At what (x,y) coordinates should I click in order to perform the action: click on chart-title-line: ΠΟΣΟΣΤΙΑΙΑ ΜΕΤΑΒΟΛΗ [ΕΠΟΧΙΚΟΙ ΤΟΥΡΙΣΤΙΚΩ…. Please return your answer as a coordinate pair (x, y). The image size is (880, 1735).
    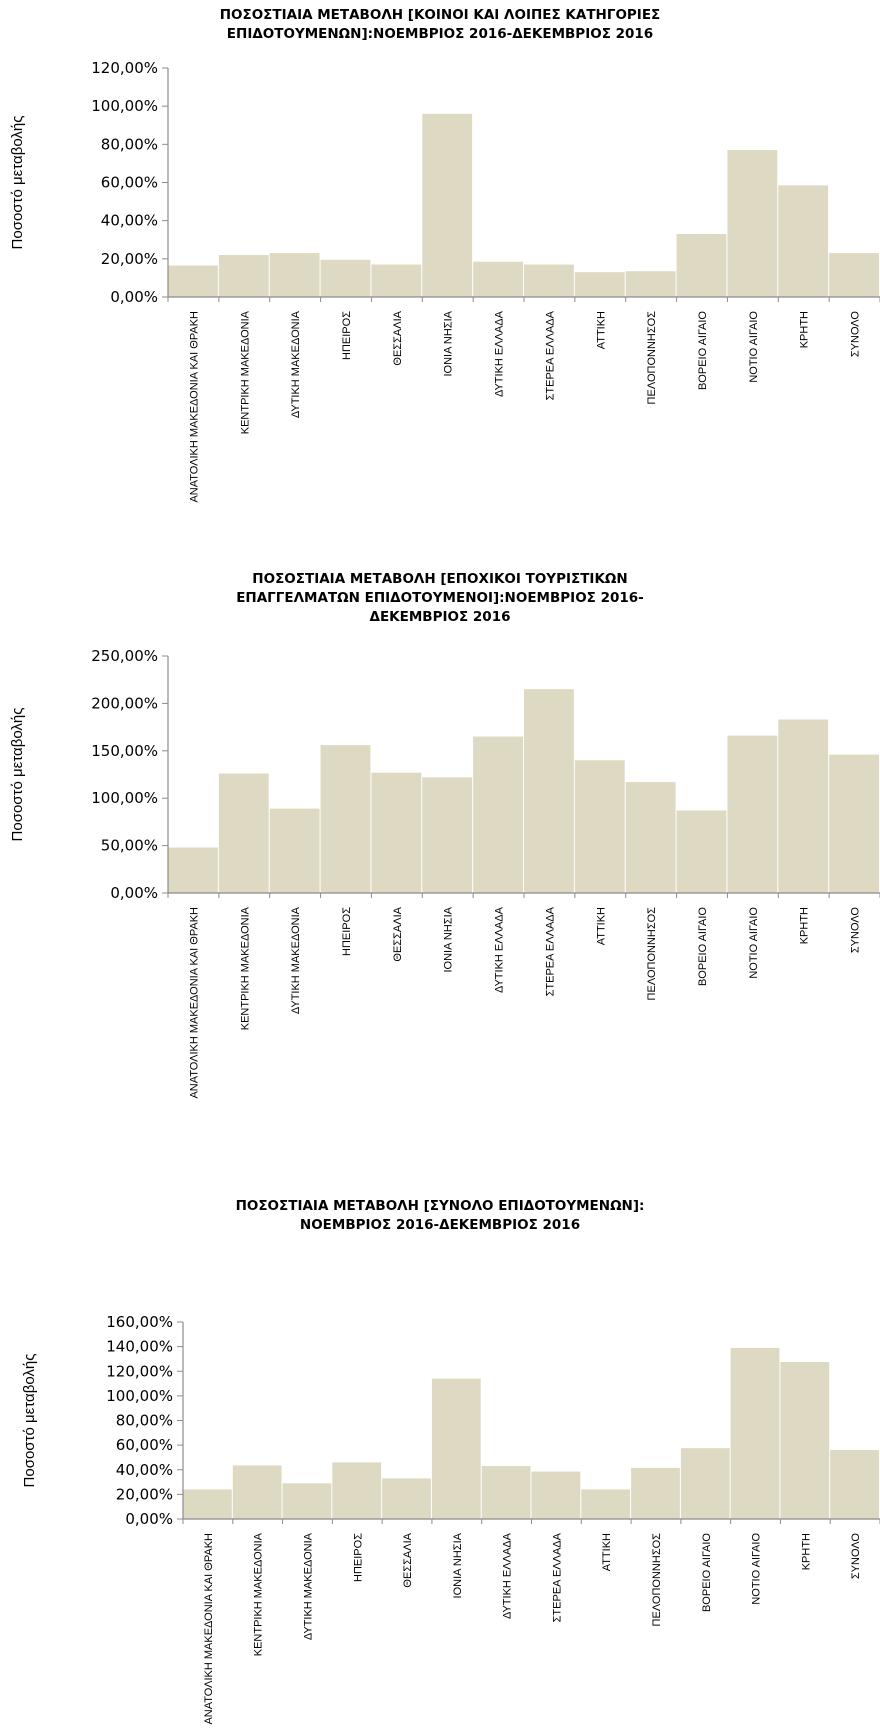
    Looking at the image, I should click on (440, 579).